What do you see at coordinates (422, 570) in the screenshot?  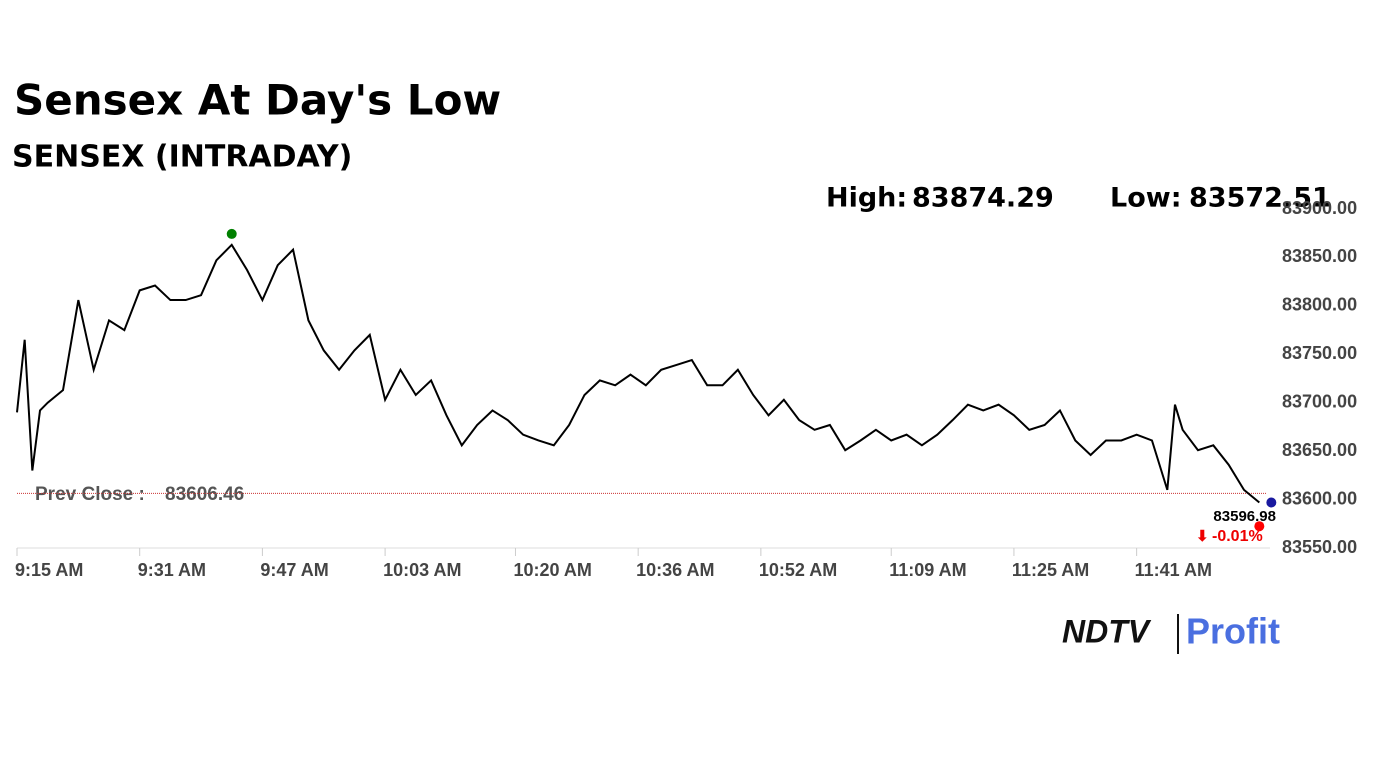 I see `x-tick-label: 10:03 AM` at bounding box center [422, 570].